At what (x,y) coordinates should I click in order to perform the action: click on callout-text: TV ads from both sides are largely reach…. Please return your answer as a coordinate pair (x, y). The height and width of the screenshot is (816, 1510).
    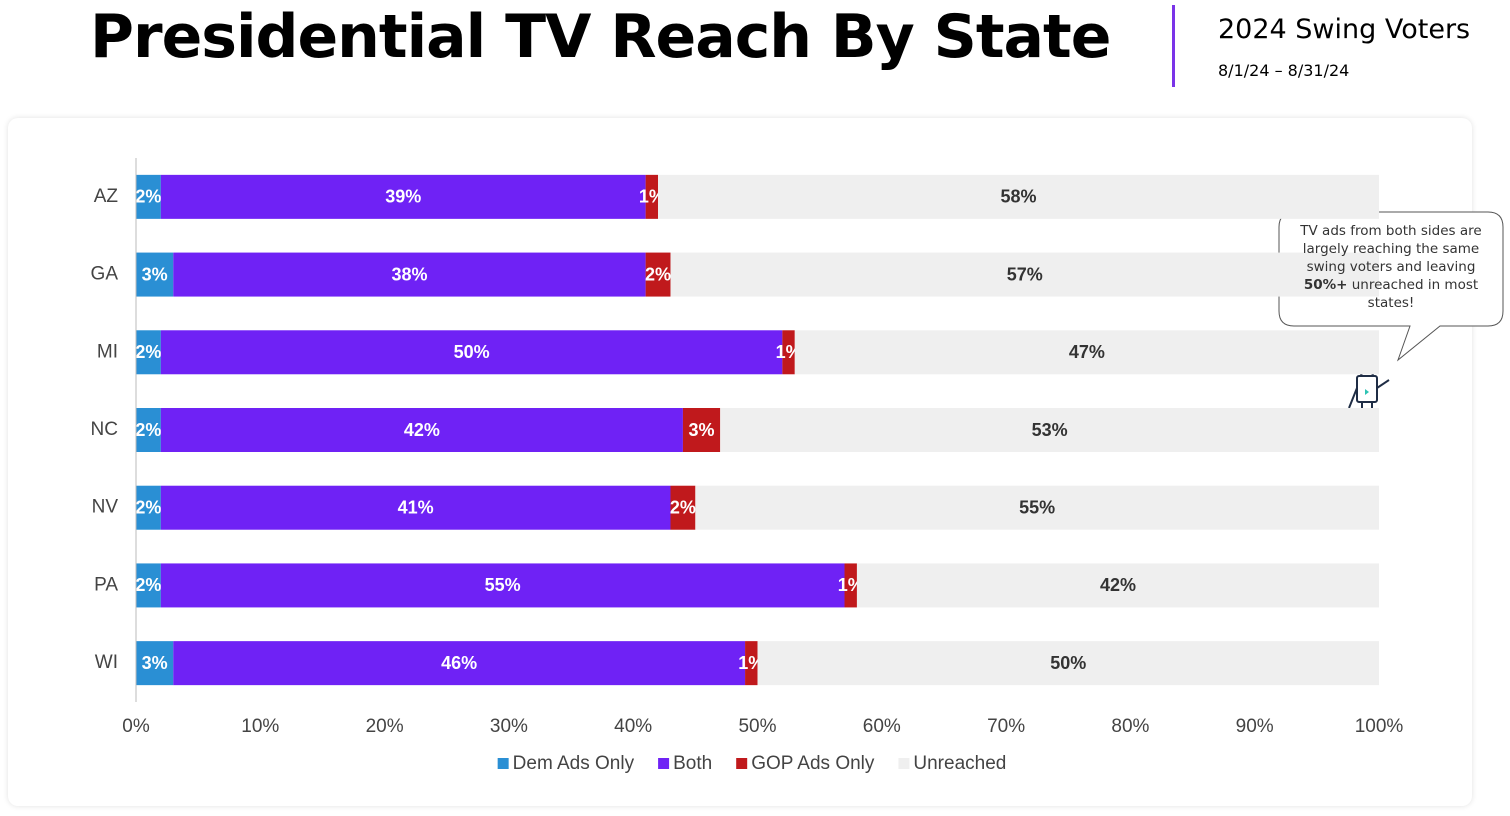
    Looking at the image, I should click on (1391, 267).